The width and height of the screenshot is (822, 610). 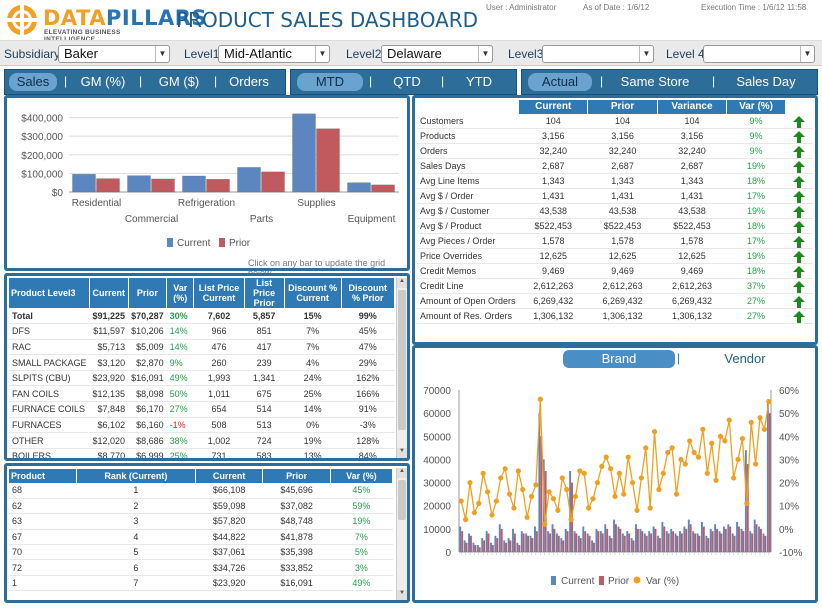 I want to click on table-row: FURNACE COILS $7,848 $6,170 27% 654 514 14% 91%, so click(x=202, y=409).